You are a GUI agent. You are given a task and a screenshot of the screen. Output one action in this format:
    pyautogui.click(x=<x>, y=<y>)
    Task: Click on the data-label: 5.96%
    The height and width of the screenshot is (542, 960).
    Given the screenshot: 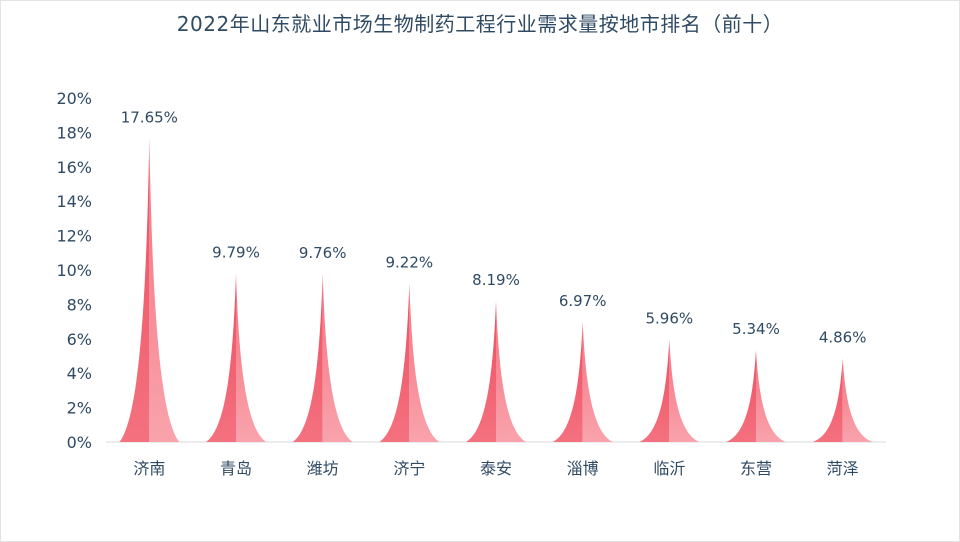 What is the action you would take?
    pyautogui.click(x=670, y=318)
    